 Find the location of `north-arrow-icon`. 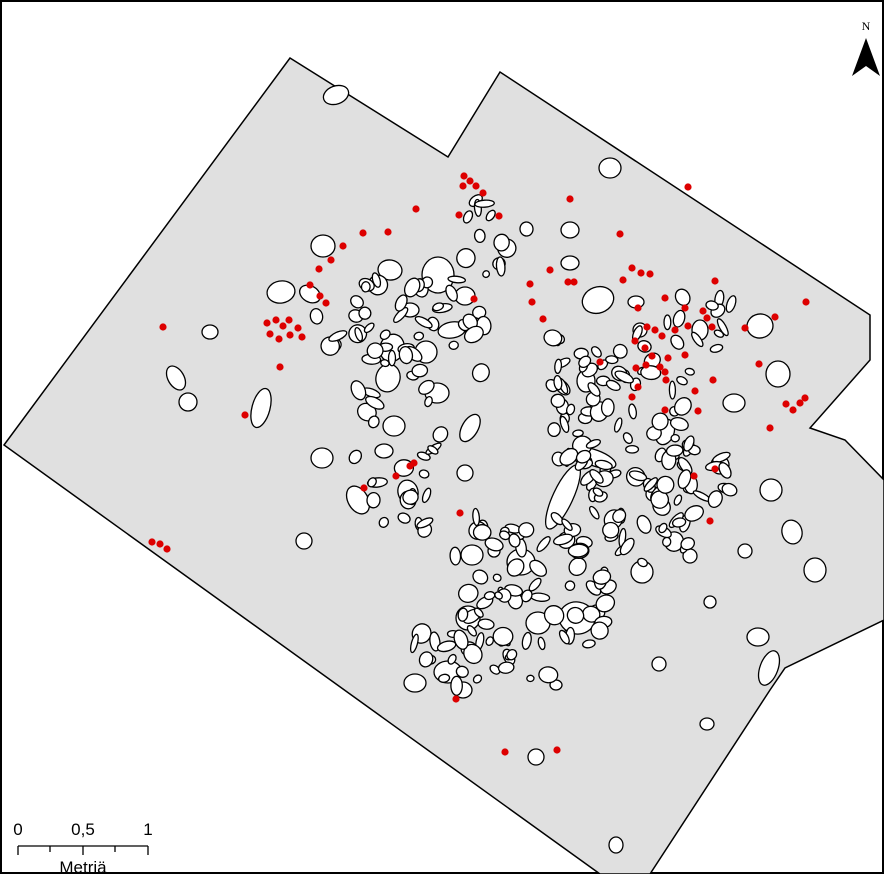

north-arrow-icon is located at coordinates (866, 57).